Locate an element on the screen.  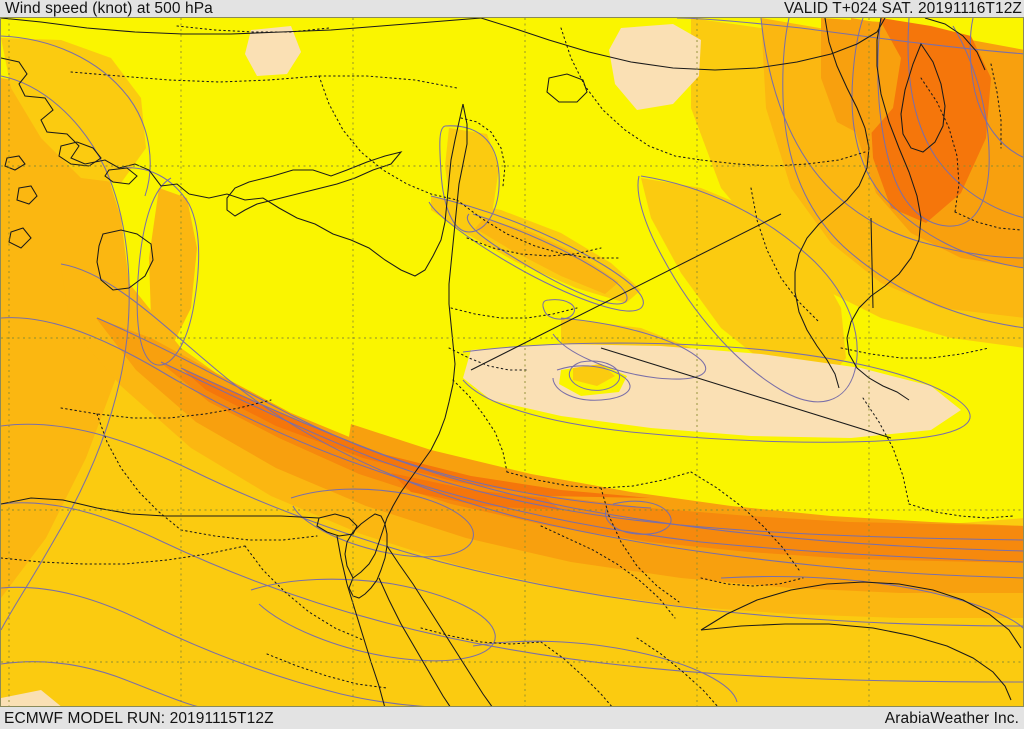
fill-band-cream-turkey-north is located at coordinates (655, 67).